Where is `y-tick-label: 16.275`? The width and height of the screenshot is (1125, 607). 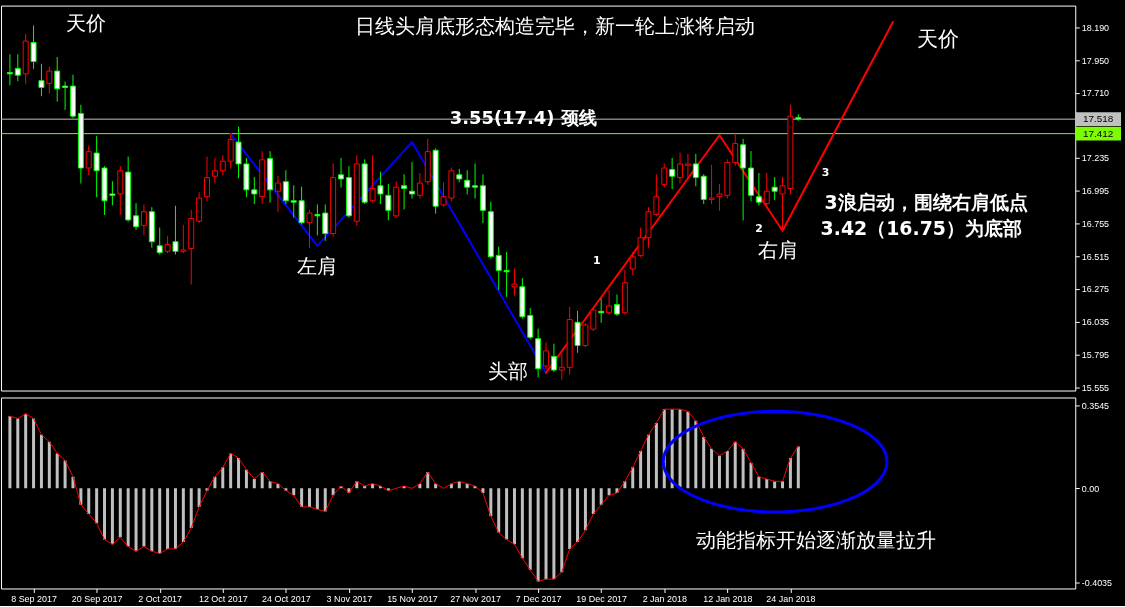 y-tick-label: 16.275 is located at coordinates (1095, 289).